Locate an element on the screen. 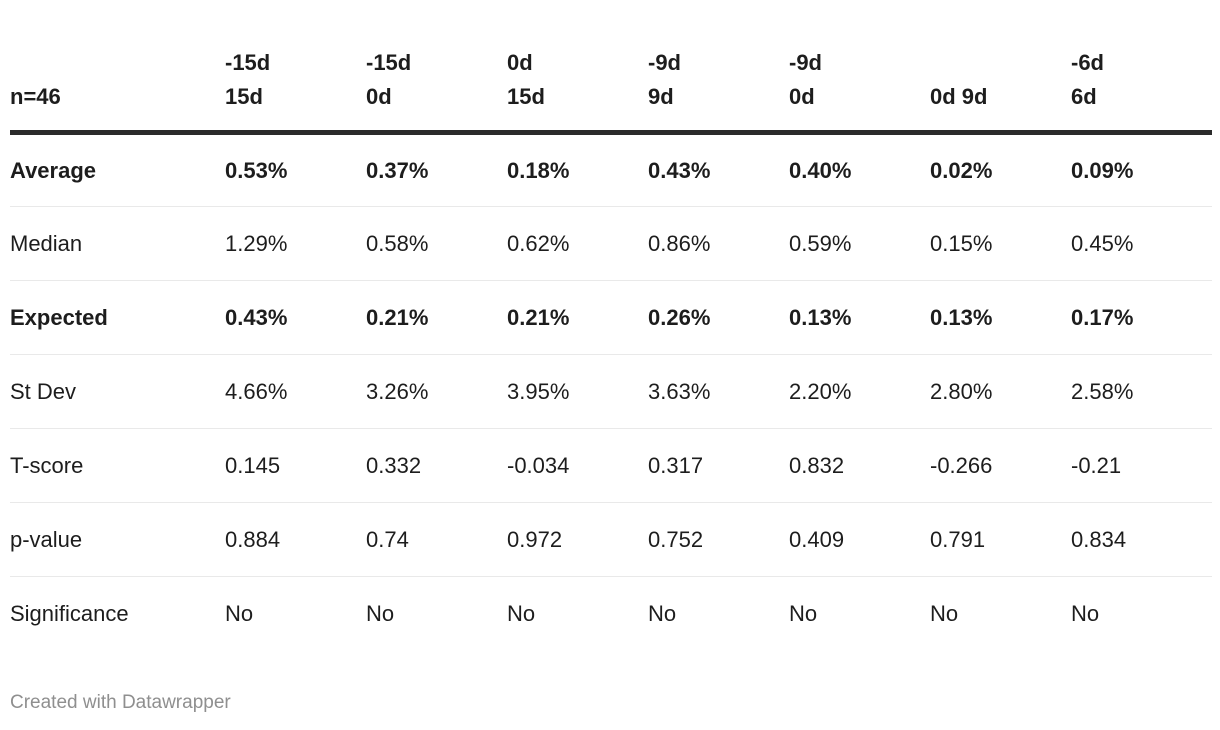 The height and width of the screenshot is (730, 1220). table-cell: 0.145 is located at coordinates (295, 465).